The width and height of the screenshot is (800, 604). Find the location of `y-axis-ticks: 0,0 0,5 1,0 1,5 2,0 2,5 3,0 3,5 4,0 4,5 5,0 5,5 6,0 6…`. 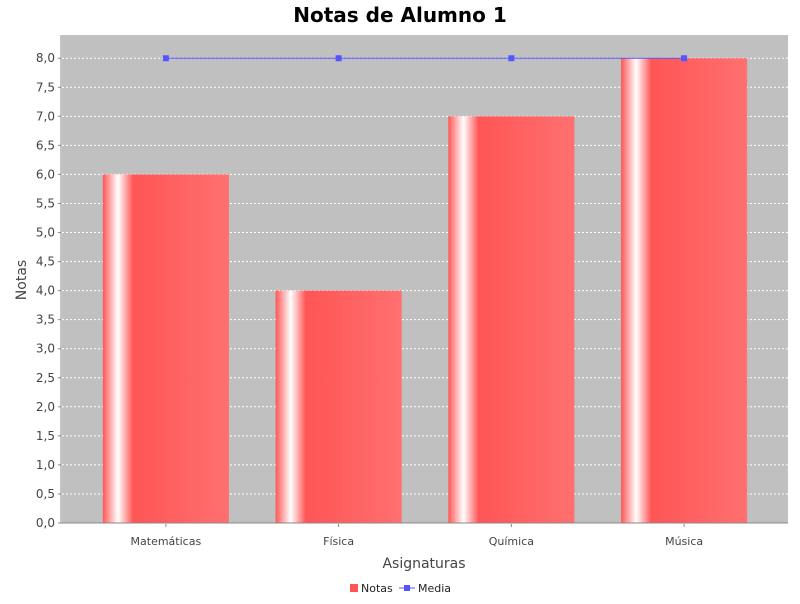

y-axis-ticks: 0,0 0,5 1,0 1,5 2,0 2,5 3,0 3,5 4,0 4,5 5,0 5,5 6,0 6… is located at coordinates (48, 290).